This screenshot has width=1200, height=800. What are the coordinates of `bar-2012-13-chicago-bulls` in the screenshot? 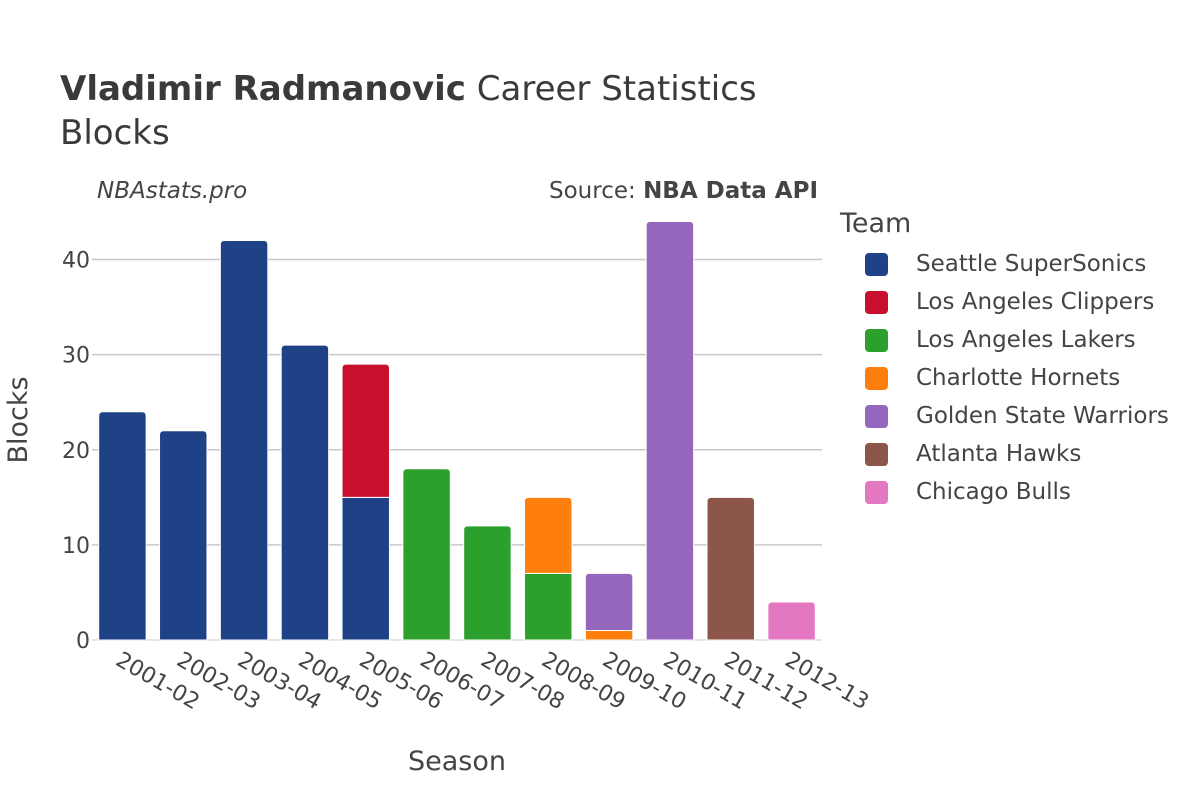 It's located at (791, 621).